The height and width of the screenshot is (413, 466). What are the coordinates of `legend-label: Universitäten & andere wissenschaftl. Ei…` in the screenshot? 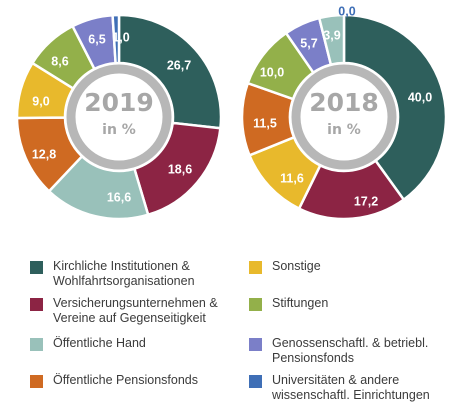 It's located at (351, 387).